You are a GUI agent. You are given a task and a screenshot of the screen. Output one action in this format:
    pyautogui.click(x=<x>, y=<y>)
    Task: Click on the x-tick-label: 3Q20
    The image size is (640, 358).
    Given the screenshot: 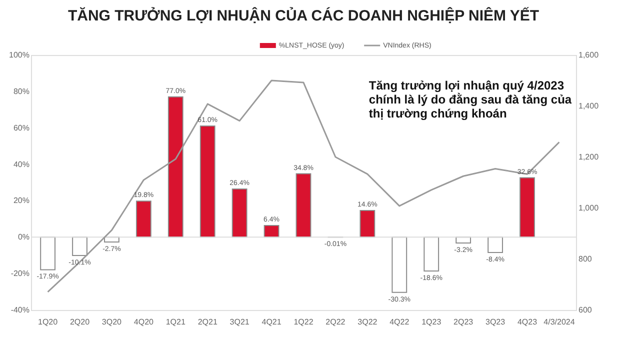 What is the action you would take?
    pyautogui.click(x=112, y=322)
    